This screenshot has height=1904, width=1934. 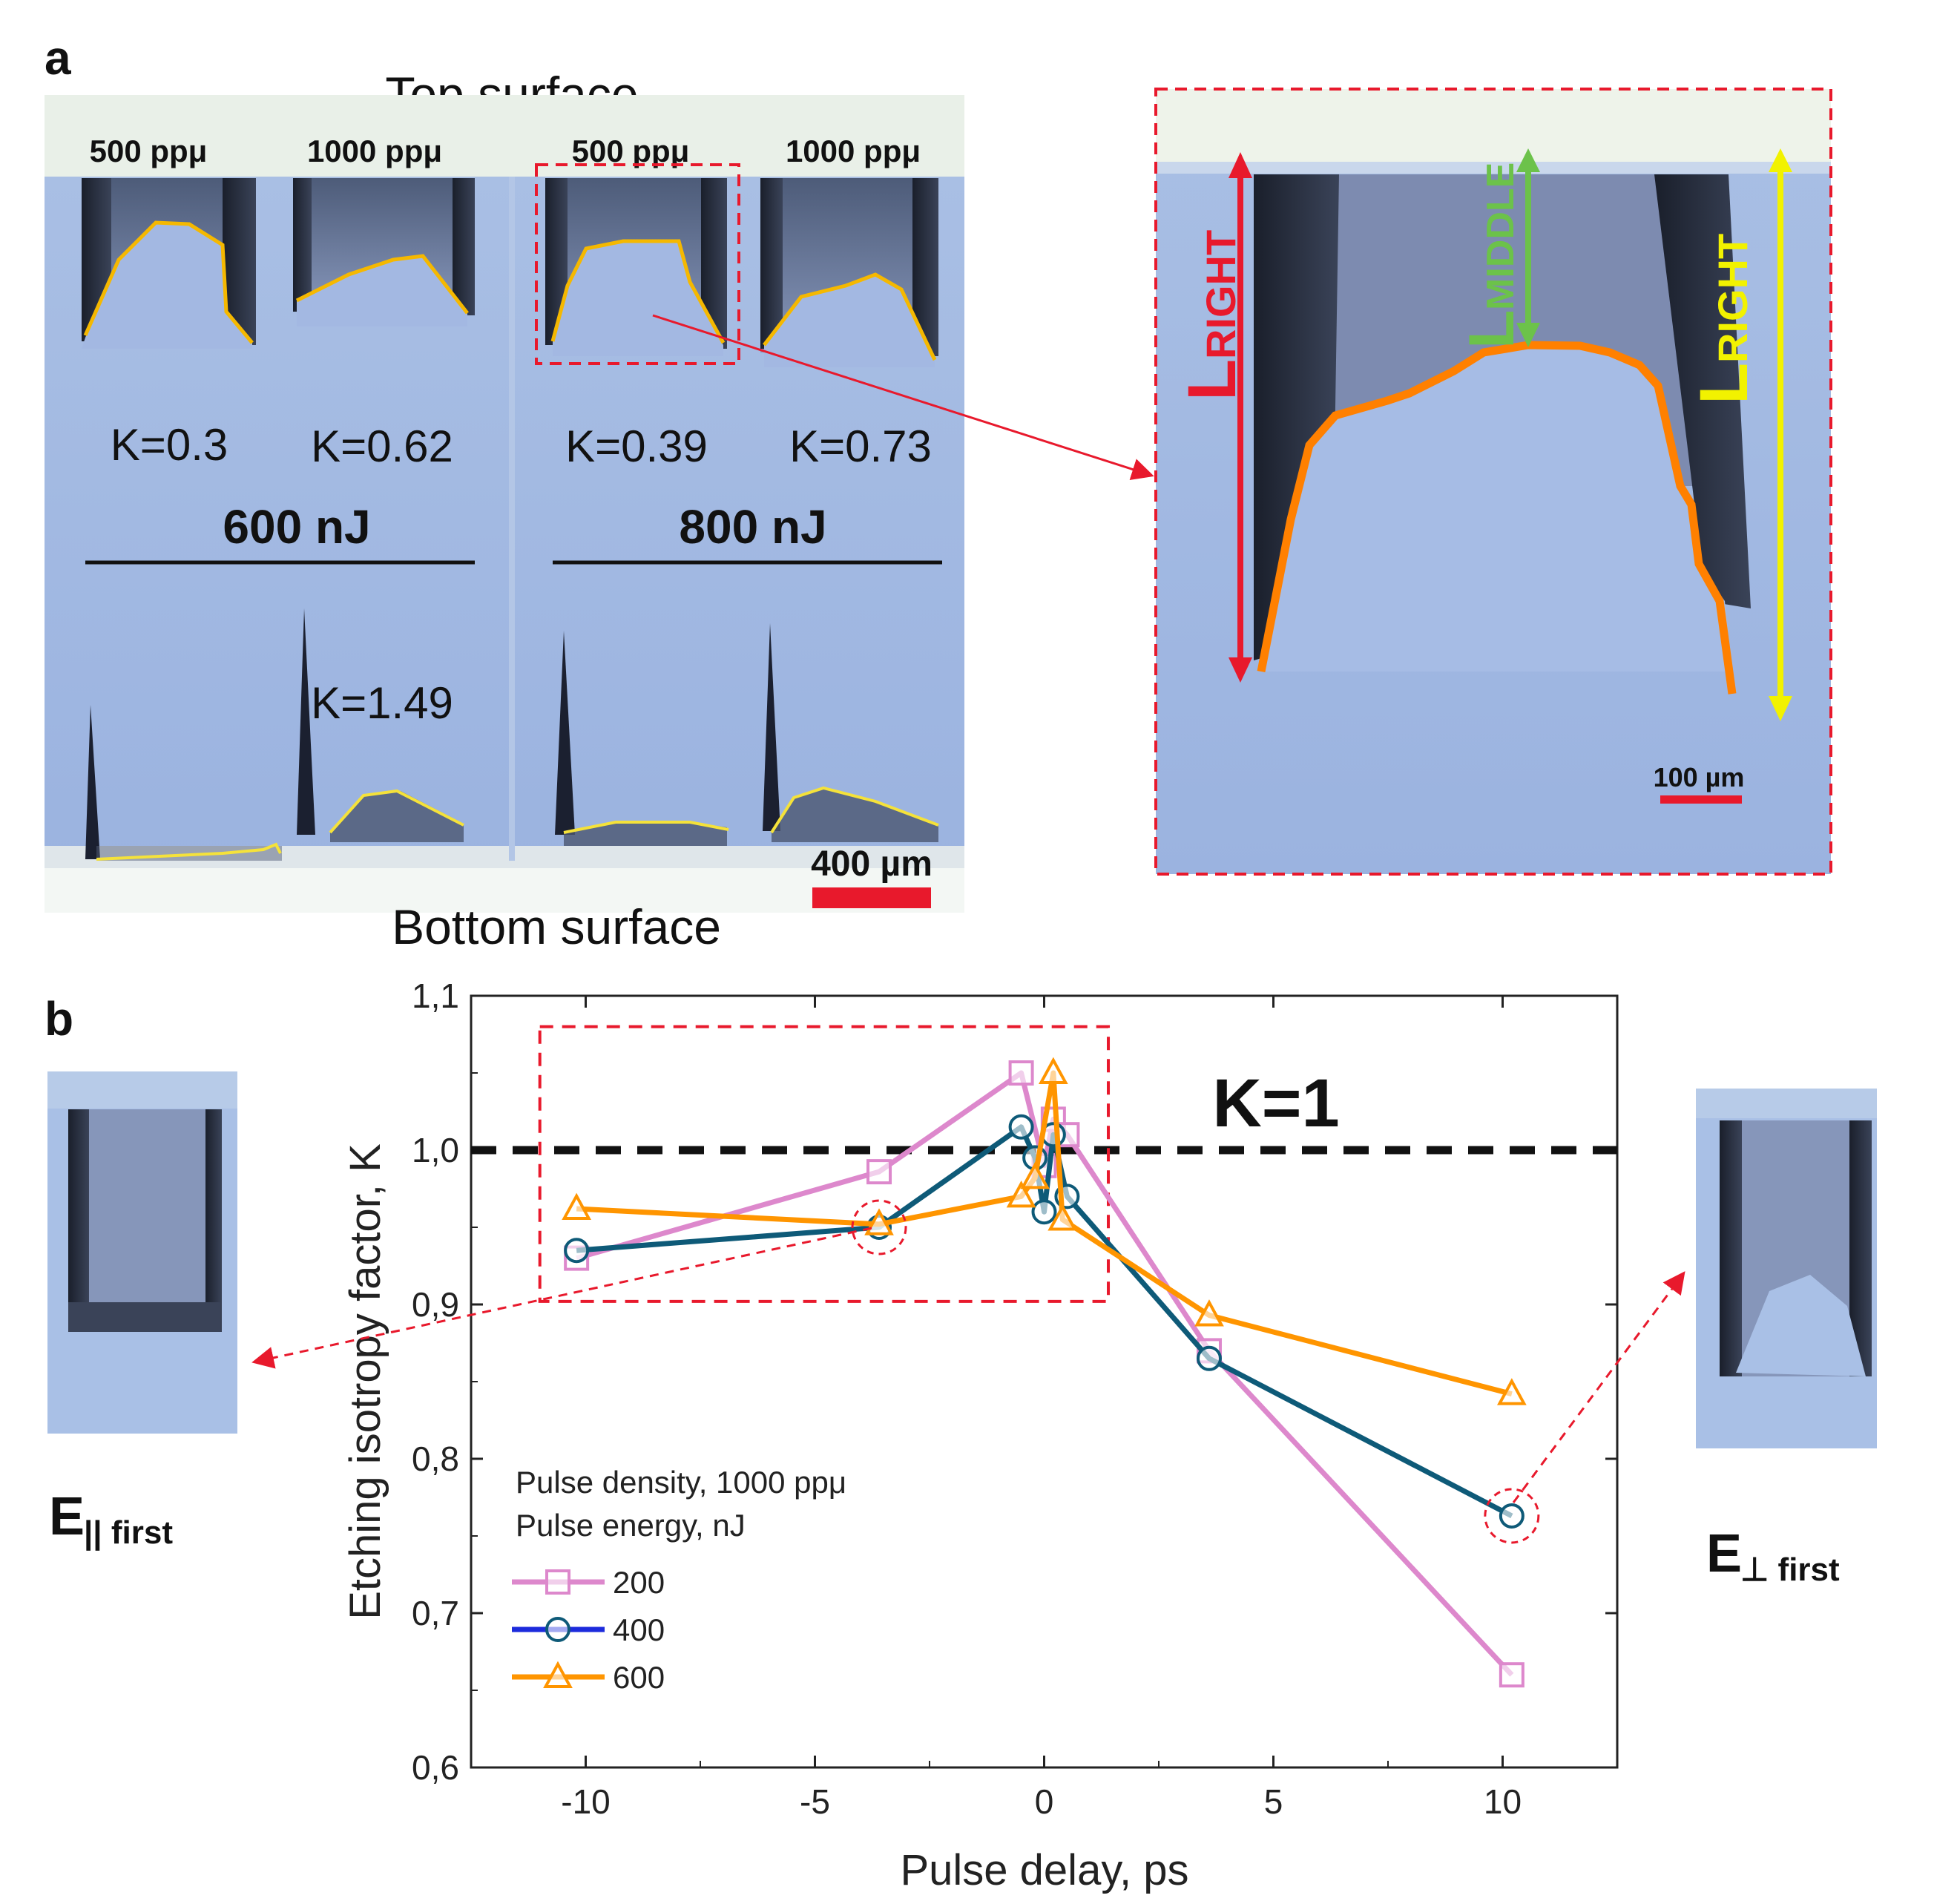 I want to click on l-right-left-sub: RIGHT, so click(x=1220, y=294).